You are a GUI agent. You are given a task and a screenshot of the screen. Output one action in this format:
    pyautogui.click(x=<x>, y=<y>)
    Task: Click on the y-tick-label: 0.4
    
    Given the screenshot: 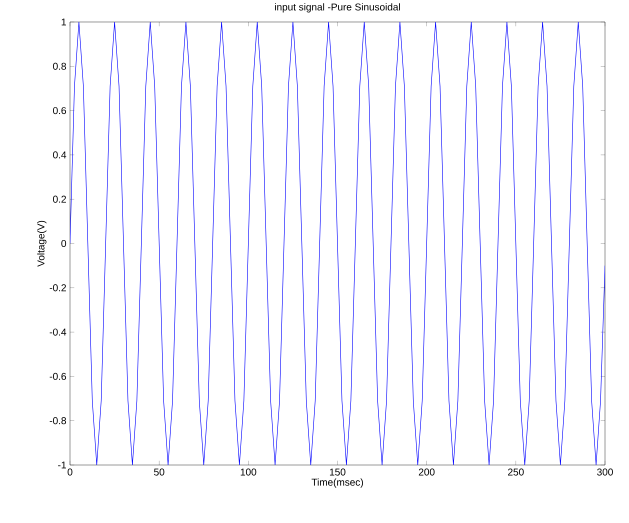 What is the action you would take?
    pyautogui.click(x=59, y=154)
    